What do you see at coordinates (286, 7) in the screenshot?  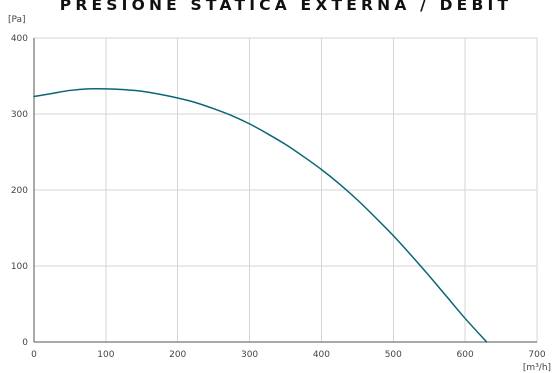 I see `chart-title: PRESIONE STATICA EXTERNA / DEBIT` at bounding box center [286, 7].